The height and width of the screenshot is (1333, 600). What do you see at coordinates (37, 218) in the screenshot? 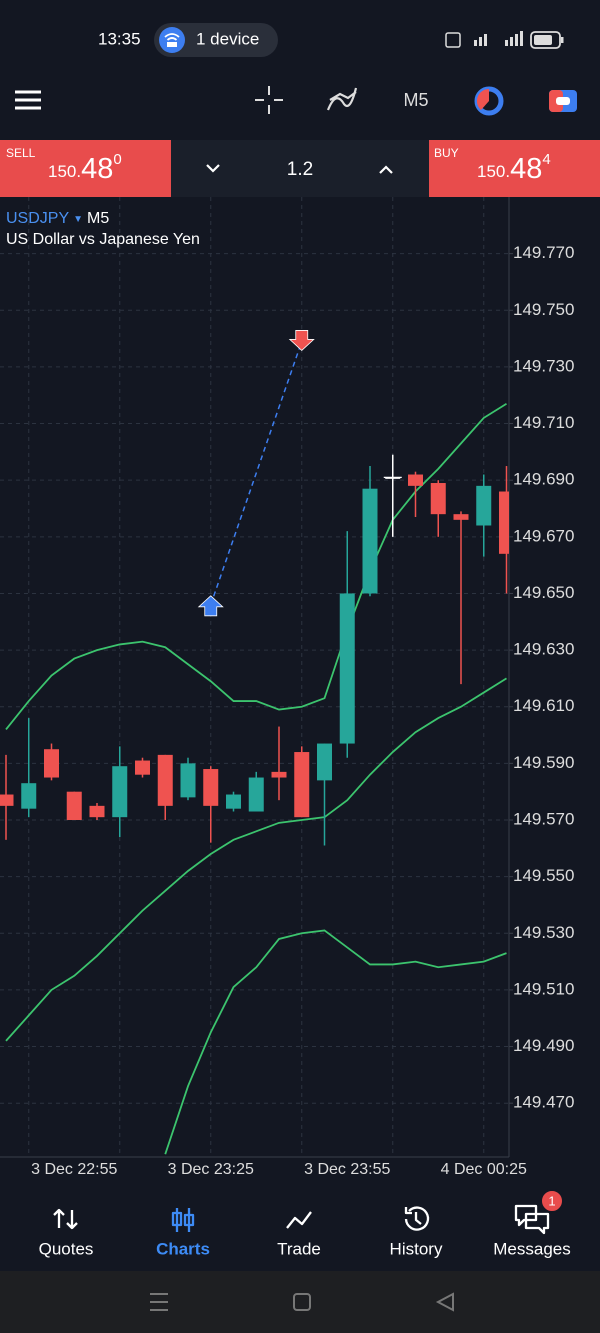
I see `symbol: USDJPY` at bounding box center [37, 218].